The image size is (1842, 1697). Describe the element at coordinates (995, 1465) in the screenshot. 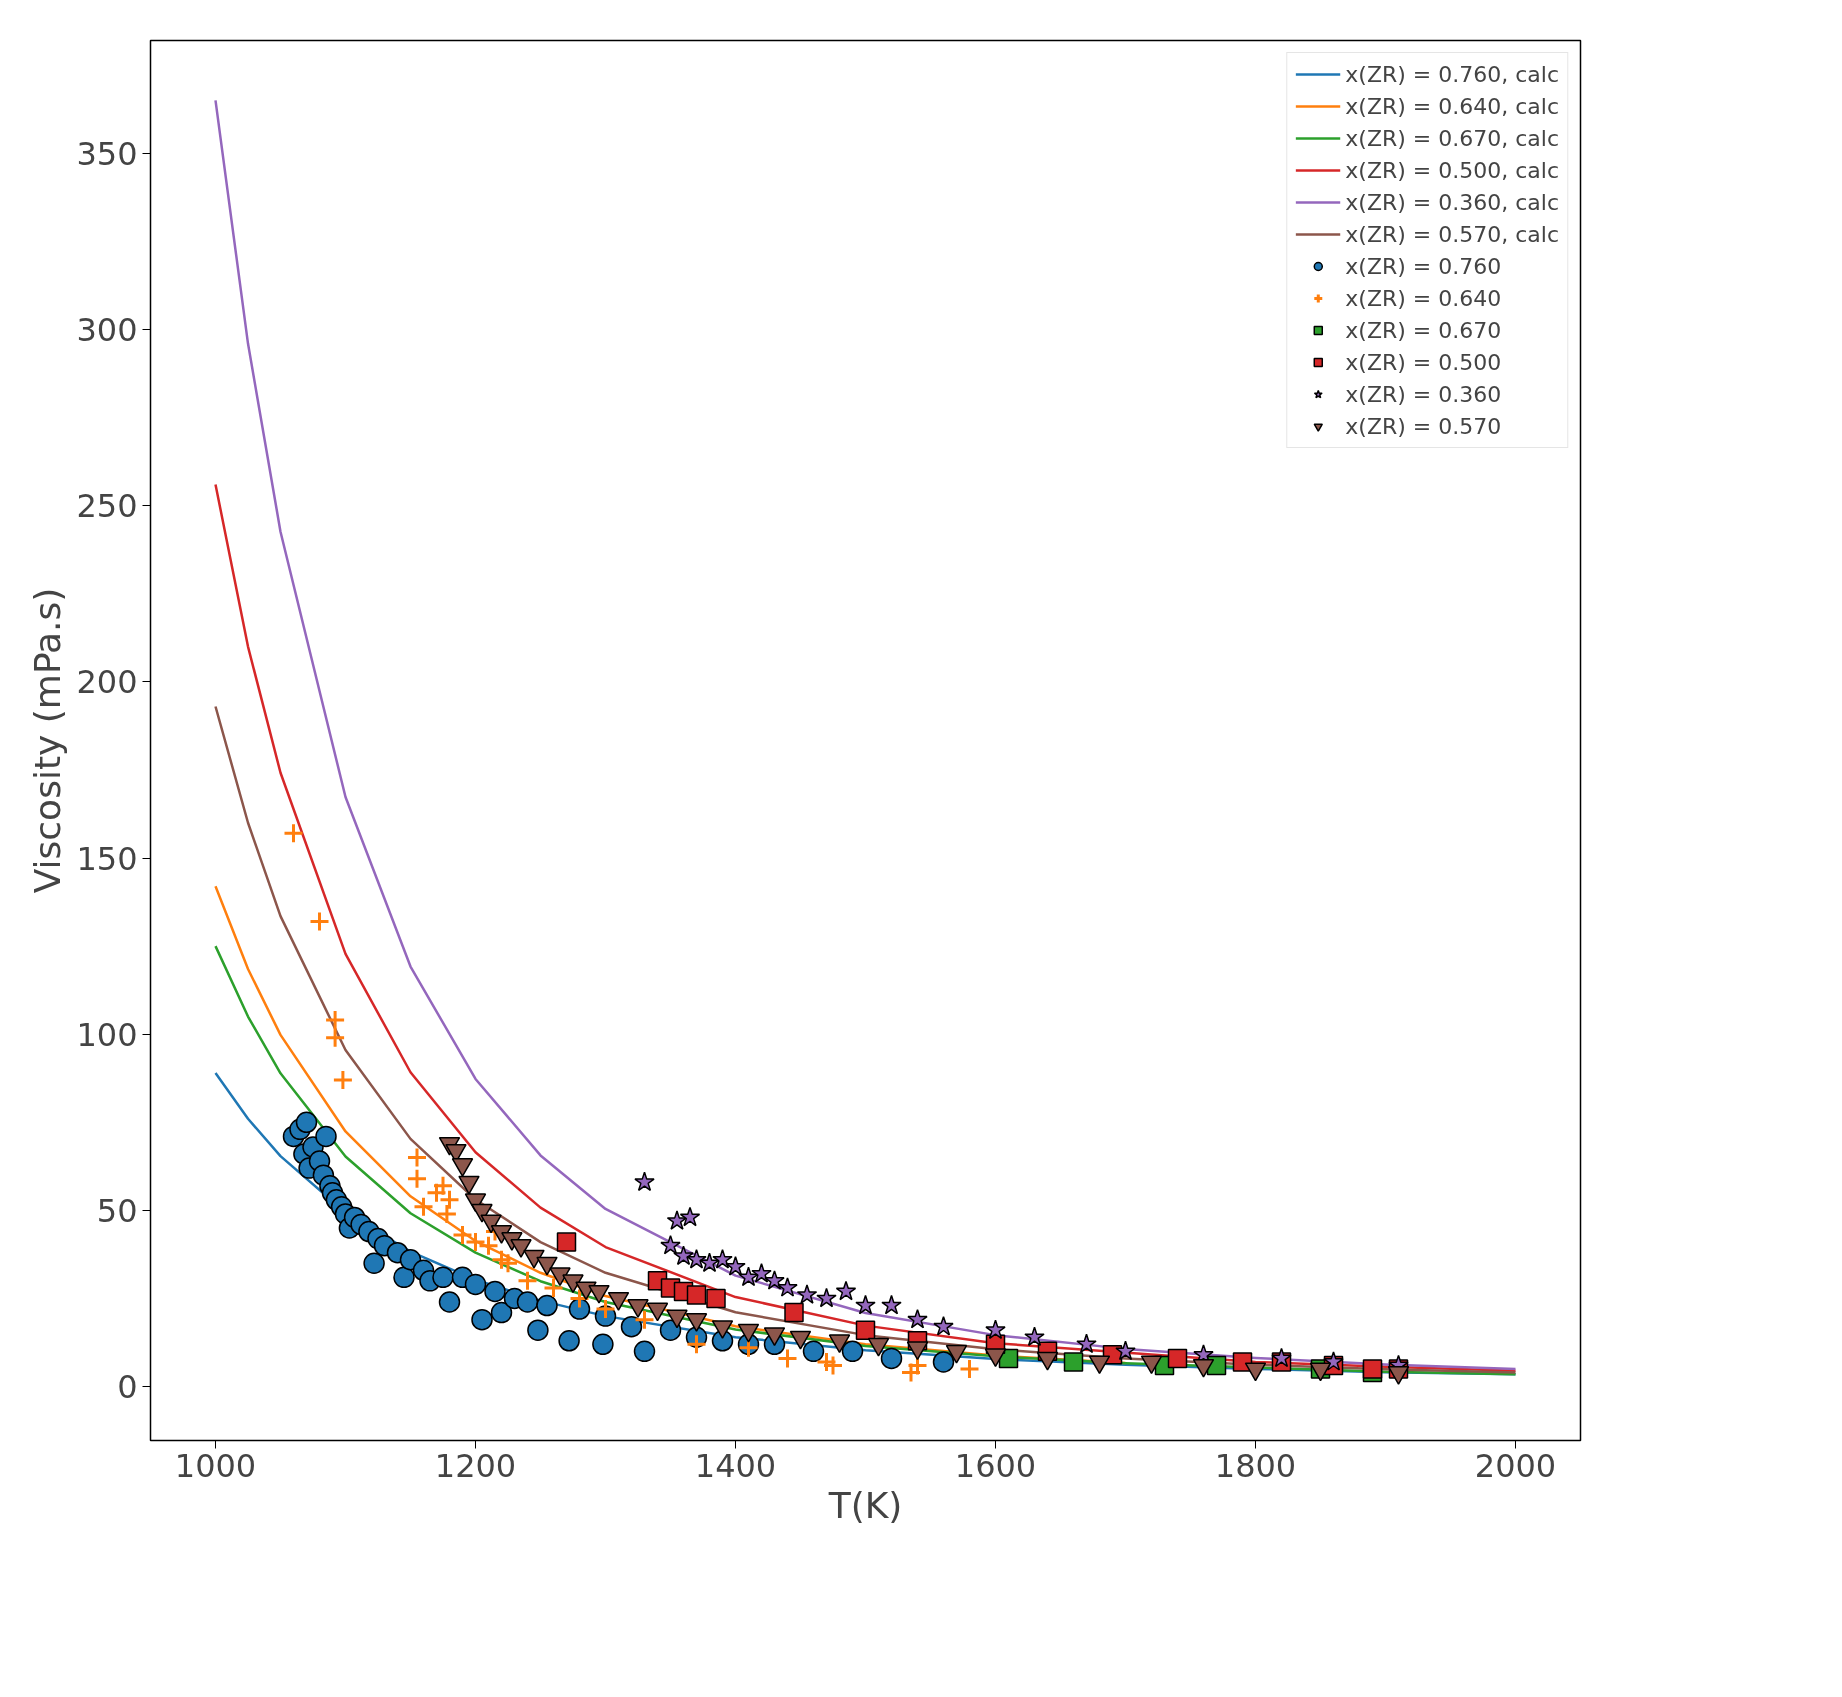

I see `x-tick-label: 1600` at that location.